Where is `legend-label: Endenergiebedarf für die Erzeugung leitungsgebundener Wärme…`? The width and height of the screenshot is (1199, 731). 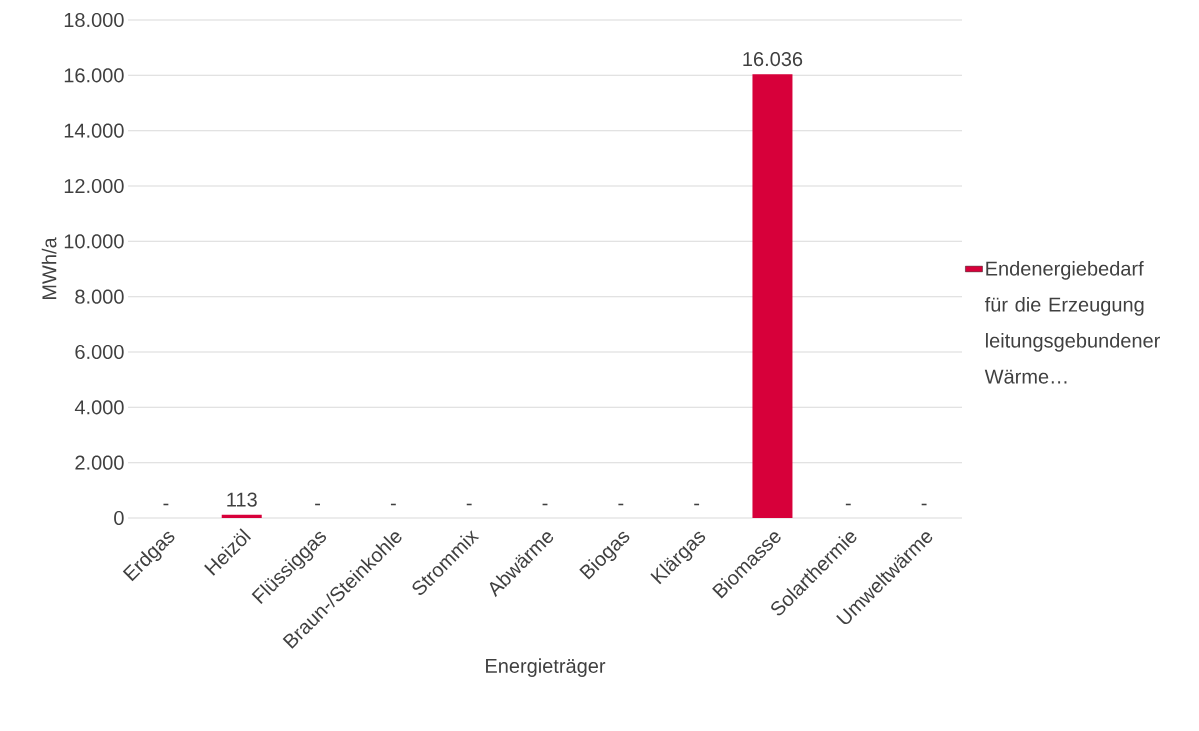 legend-label: Endenergiebedarf für die Erzeugung leitungsgebundener Wärme… is located at coordinates (1072, 322).